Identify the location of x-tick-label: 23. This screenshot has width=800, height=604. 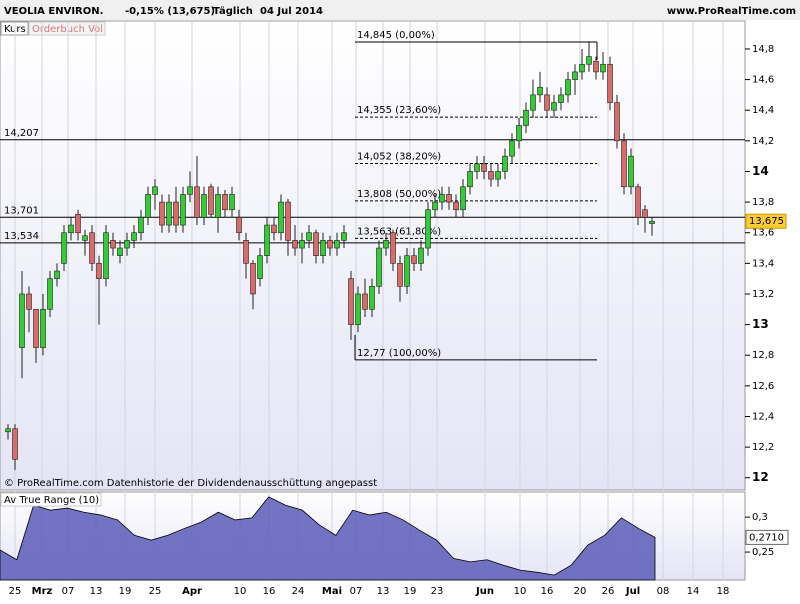
(437, 591).